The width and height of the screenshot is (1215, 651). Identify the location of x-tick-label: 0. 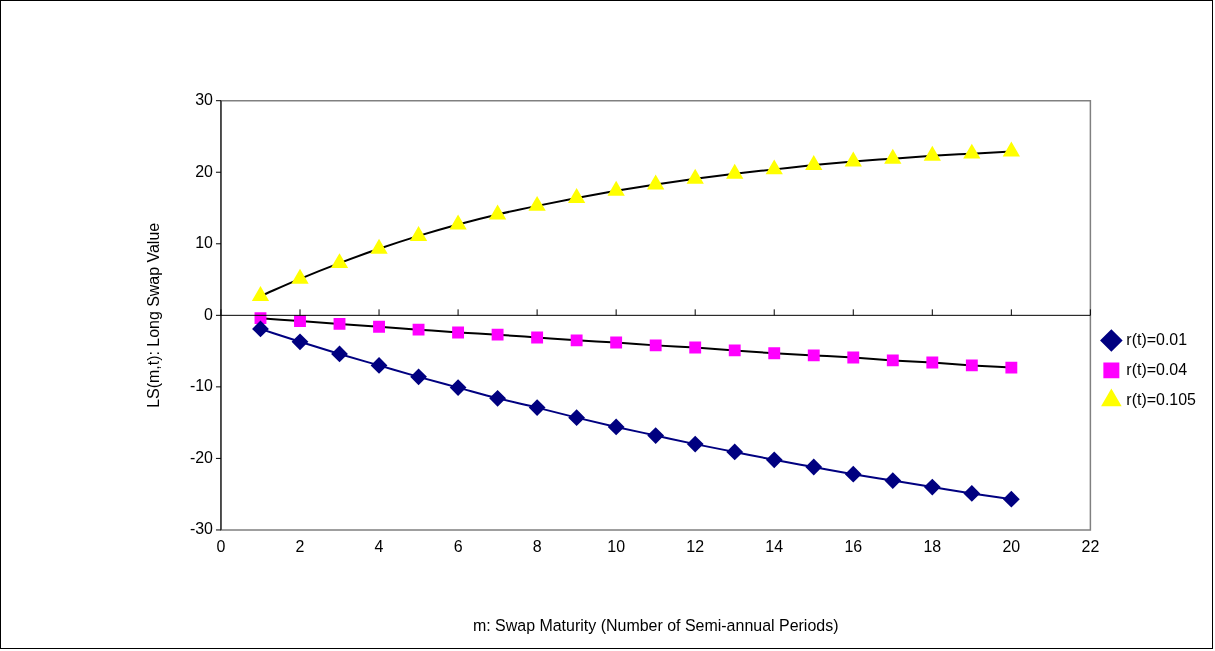
(221, 546).